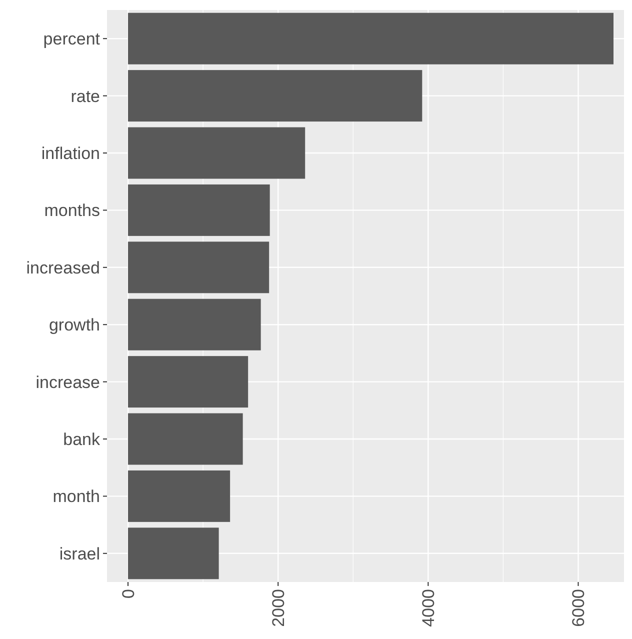 This screenshot has height=639, width=632. I want to click on x-tick-label: 0, so click(128, 593).